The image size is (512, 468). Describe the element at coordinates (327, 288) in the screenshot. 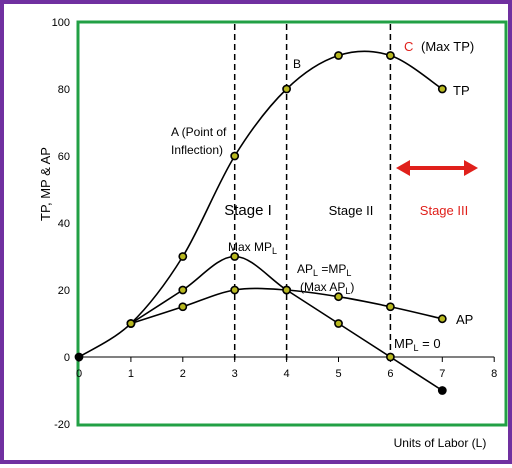

I see `max-ap-label: (Max APL)` at that location.